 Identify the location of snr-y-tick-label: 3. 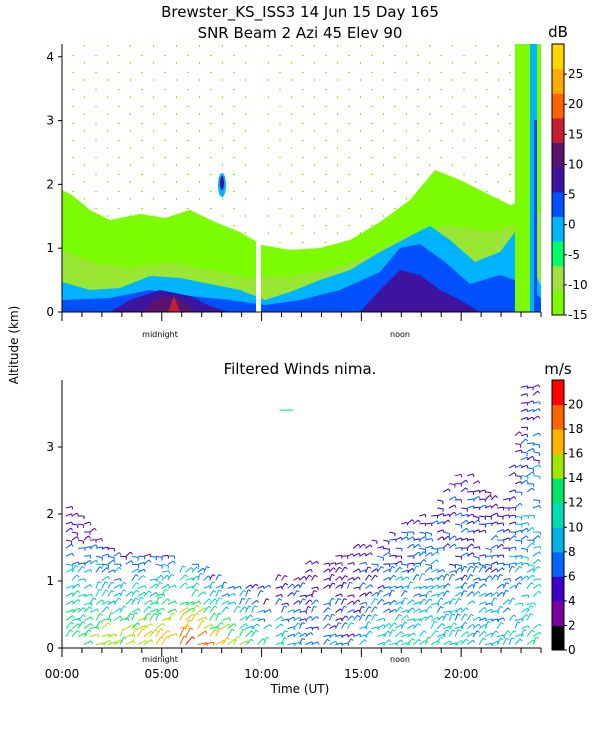
(50, 121).